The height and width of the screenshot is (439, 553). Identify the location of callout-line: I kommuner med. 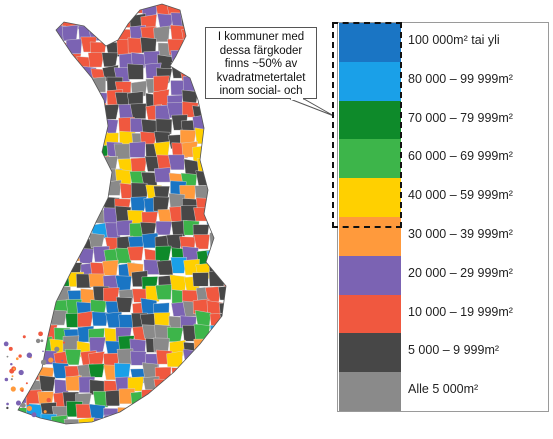
(261, 37).